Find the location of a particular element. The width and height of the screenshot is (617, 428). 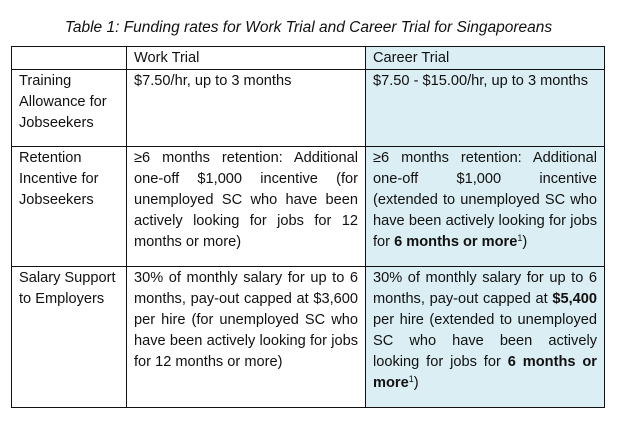

row-label: Salary Support to Employers is located at coordinates (69, 337).